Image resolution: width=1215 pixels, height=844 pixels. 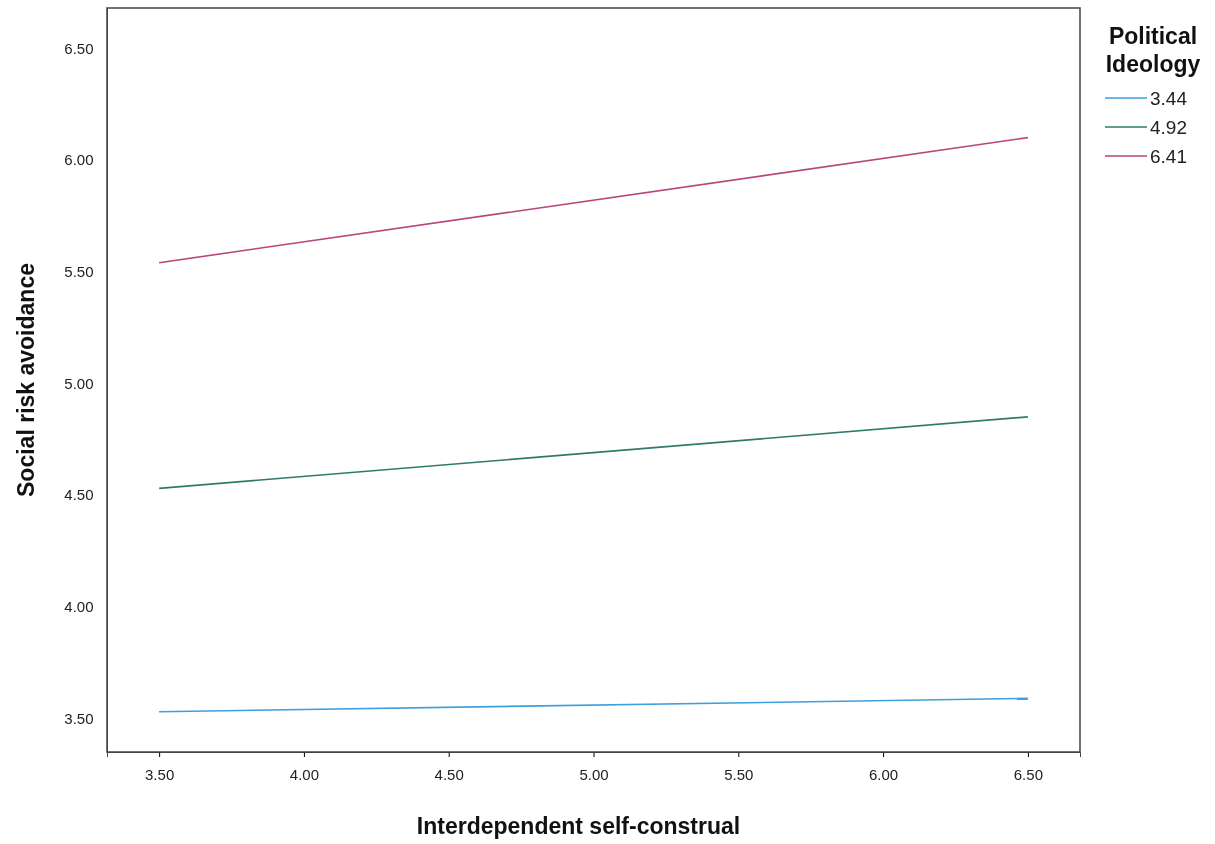 What do you see at coordinates (578, 826) in the screenshot?
I see `x-axis-title: Interdependent self-construal` at bounding box center [578, 826].